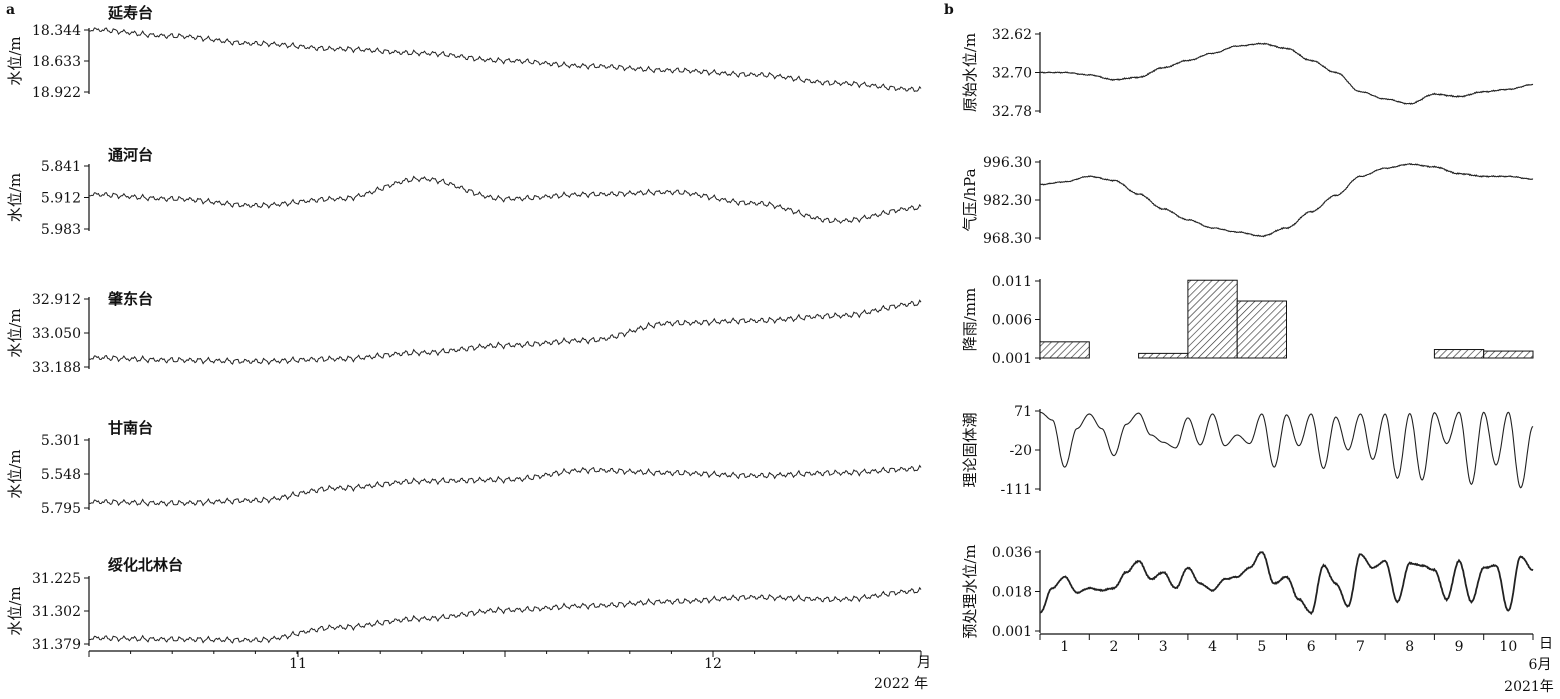 The image size is (1560, 699). I want to click on b-ytick-label-3-0: 71, so click(1023, 412).